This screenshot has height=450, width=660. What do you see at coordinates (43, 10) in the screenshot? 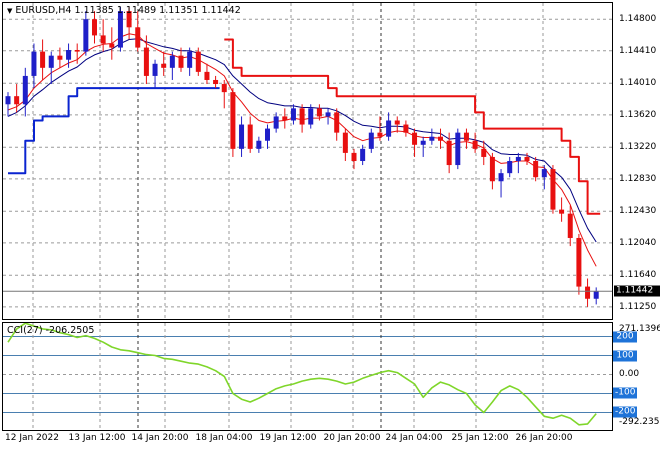
I see `symbol-label: EURUSD,H4` at bounding box center [43, 10].